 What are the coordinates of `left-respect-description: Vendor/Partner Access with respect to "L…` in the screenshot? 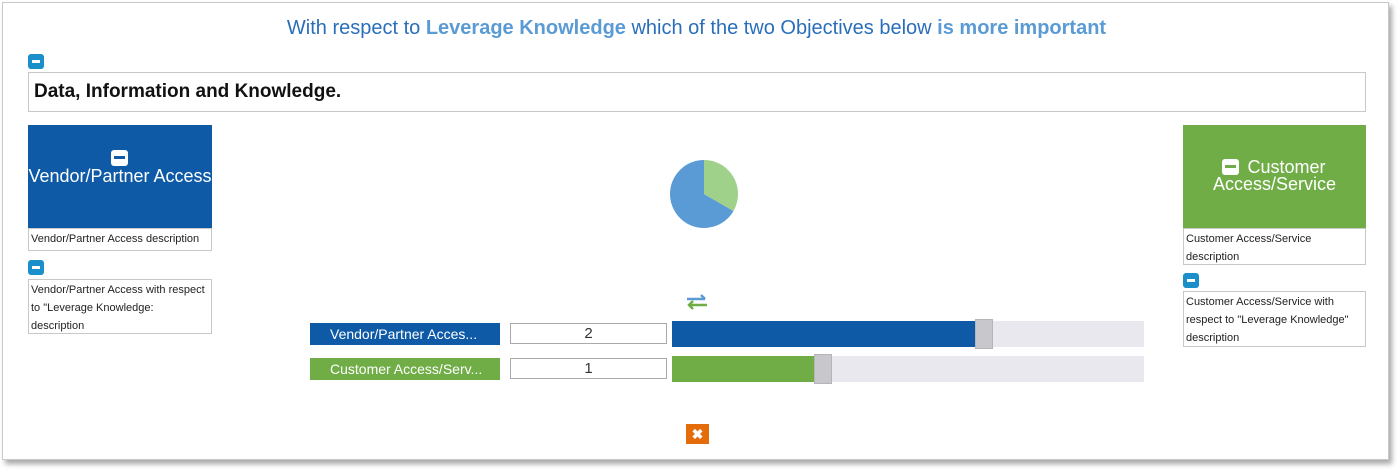 It's located at (120, 306).